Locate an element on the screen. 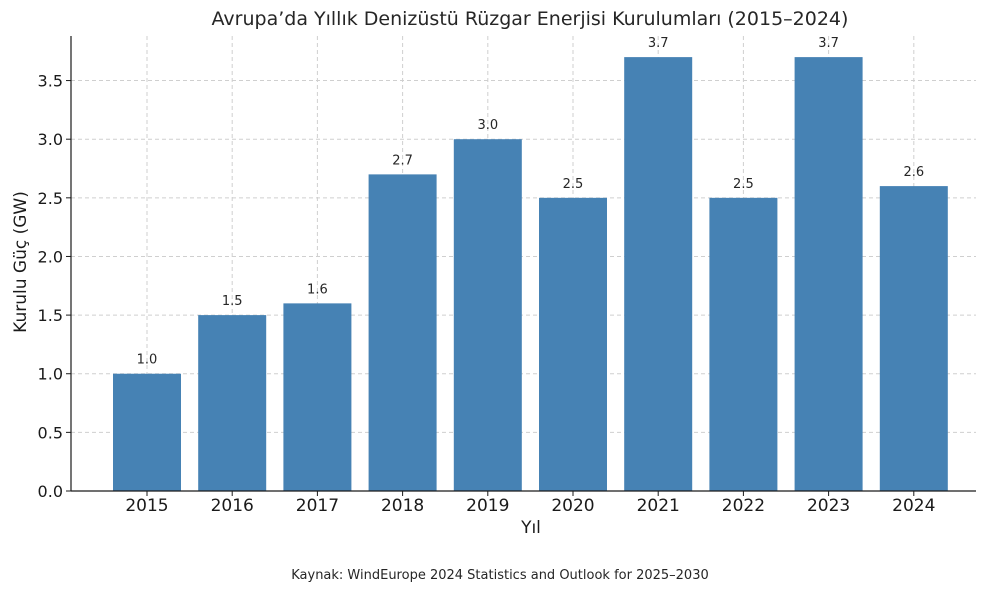 The height and width of the screenshot is (598, 1000). x-tick-label: 2017 is located at coordinates (317, 506).